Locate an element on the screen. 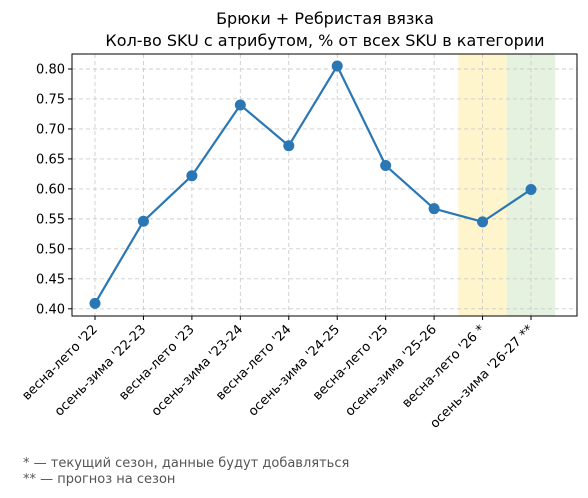  chart-title-line-1: Брюки + Ребристая вязка is located at coordinates (325, 18).